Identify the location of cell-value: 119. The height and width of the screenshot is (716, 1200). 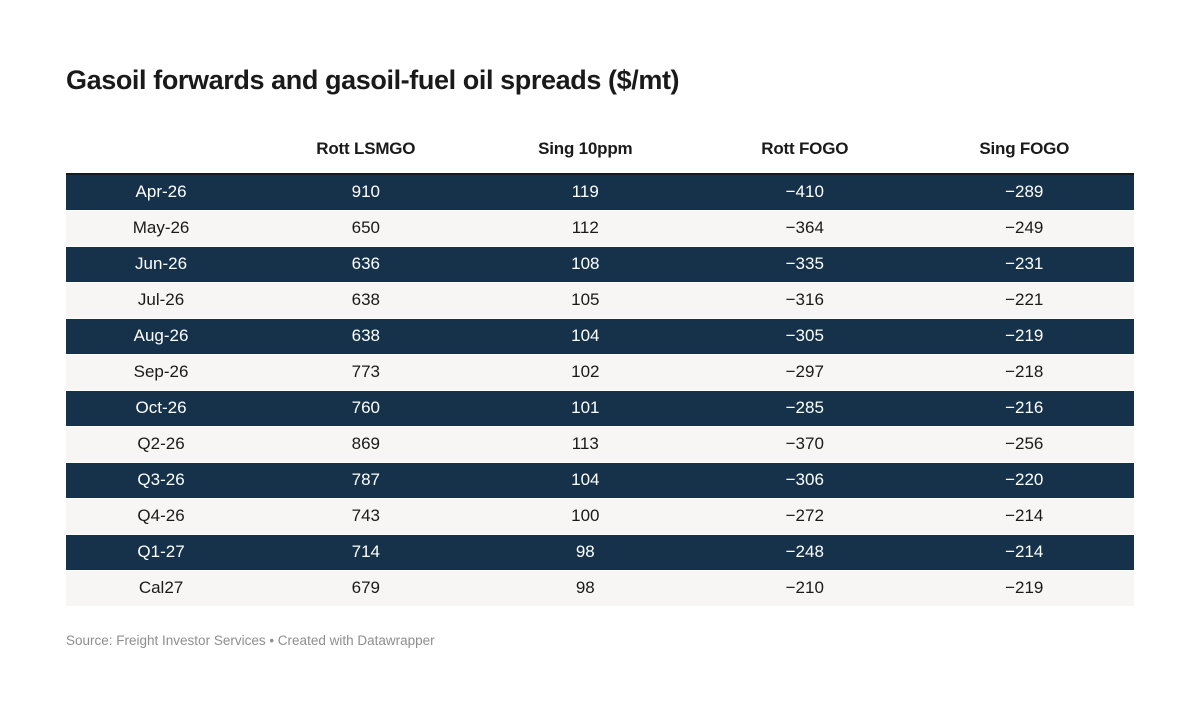
(585, 192).